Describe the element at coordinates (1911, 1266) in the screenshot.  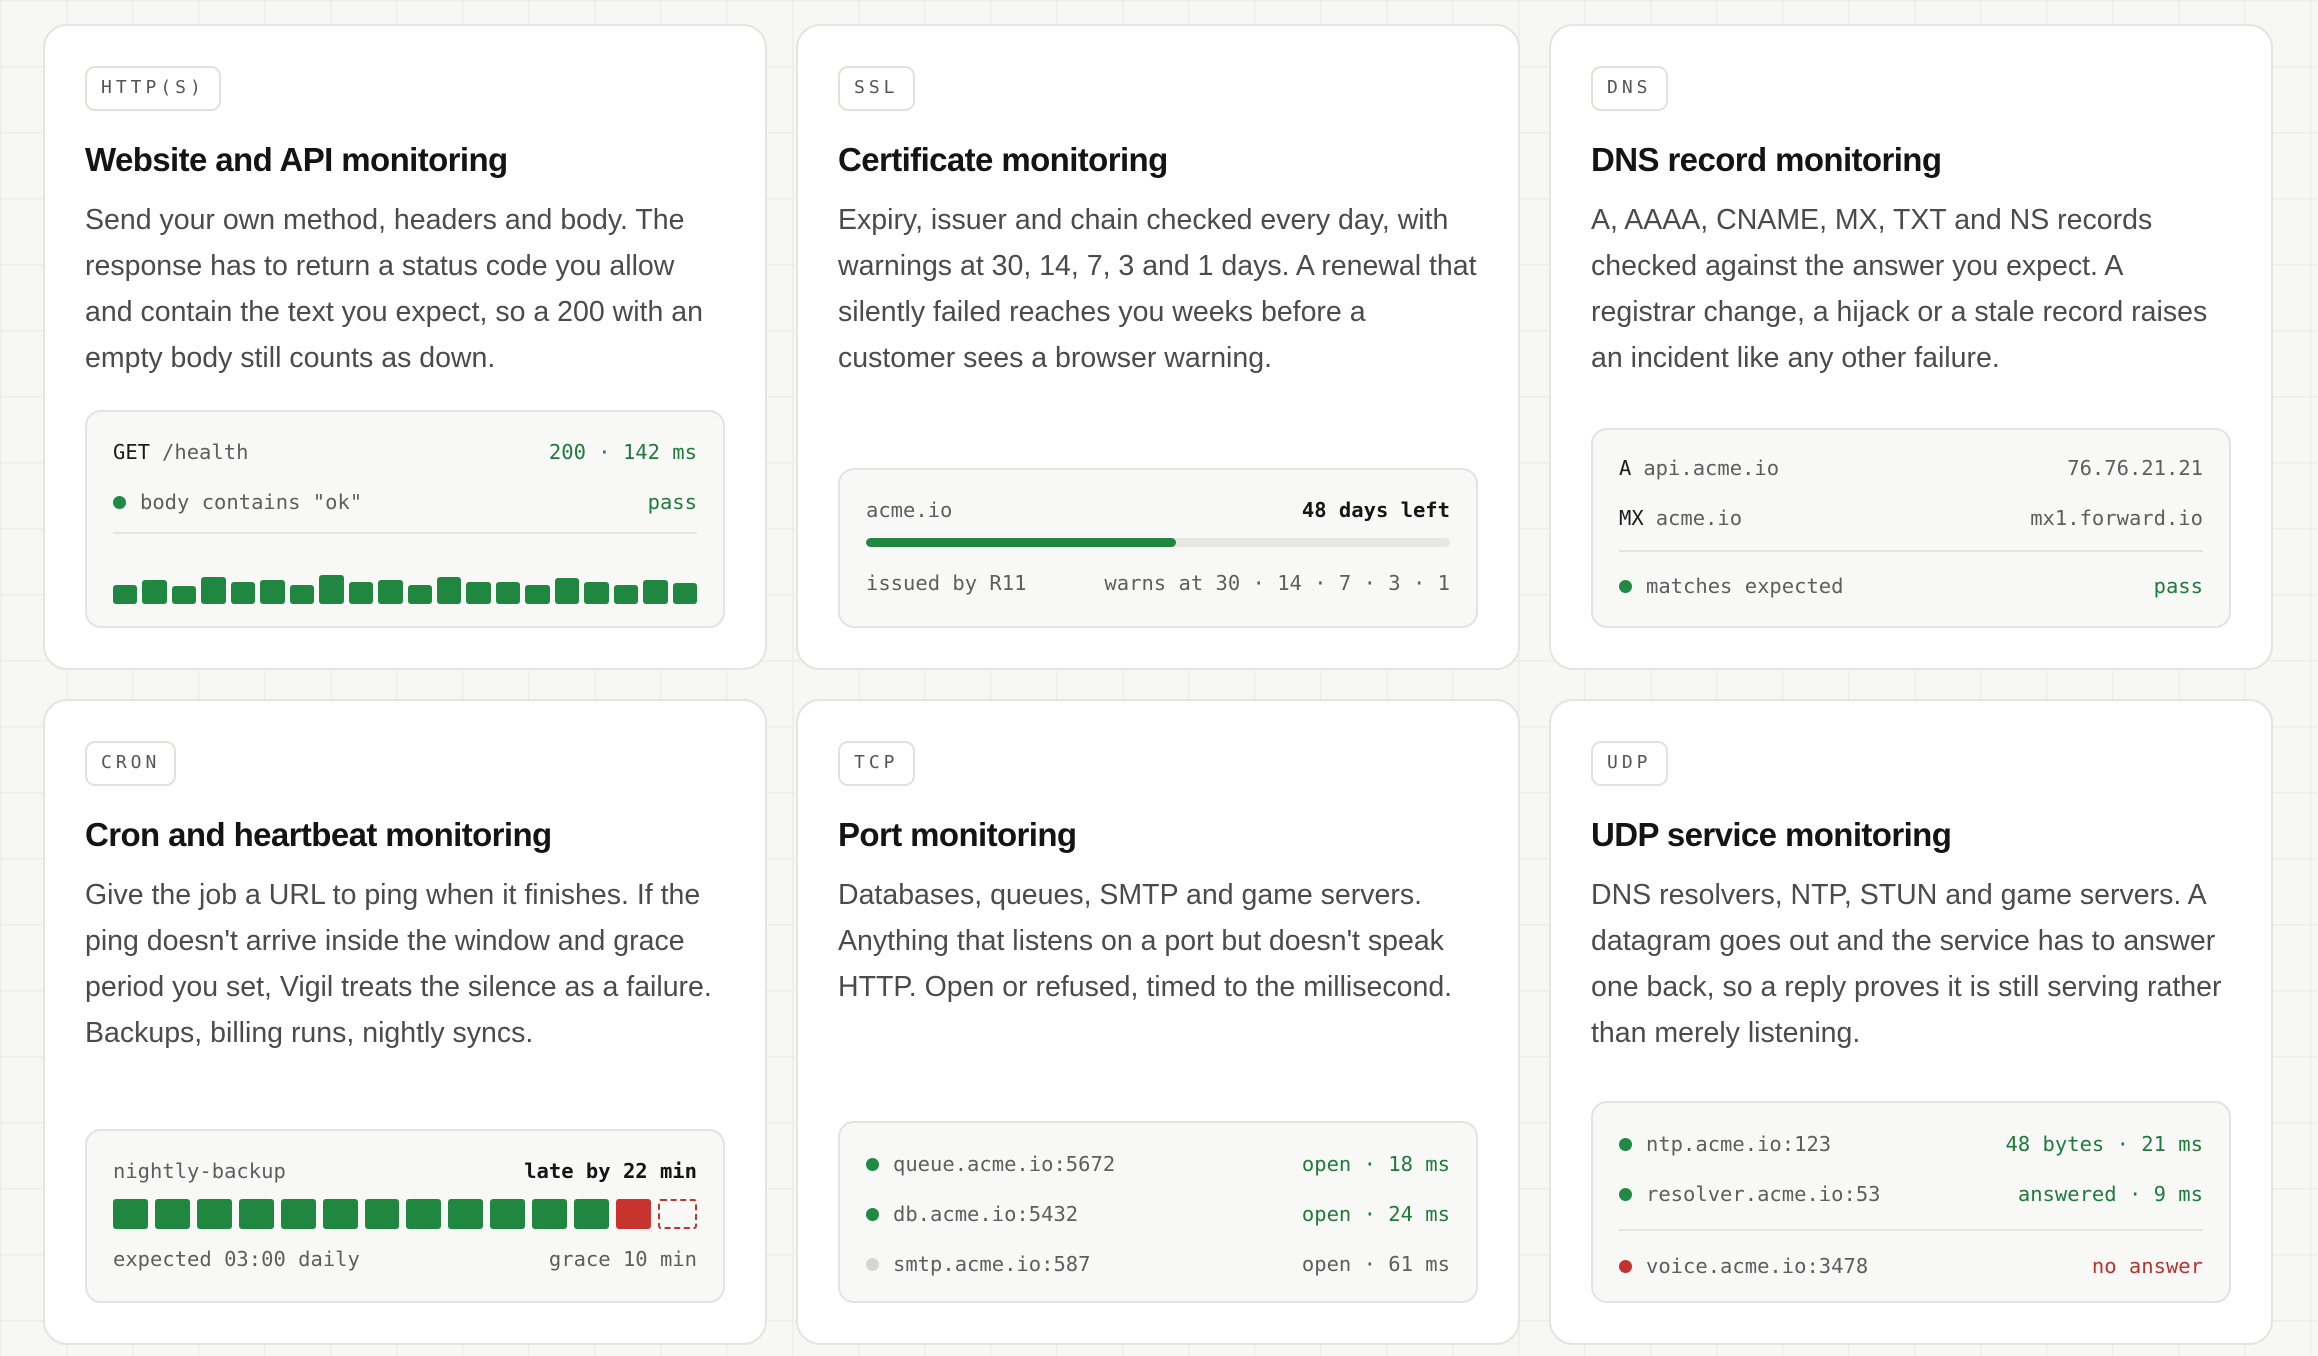
I see `udp-service-row: voice.acme.io:3478 no answer` at that location.